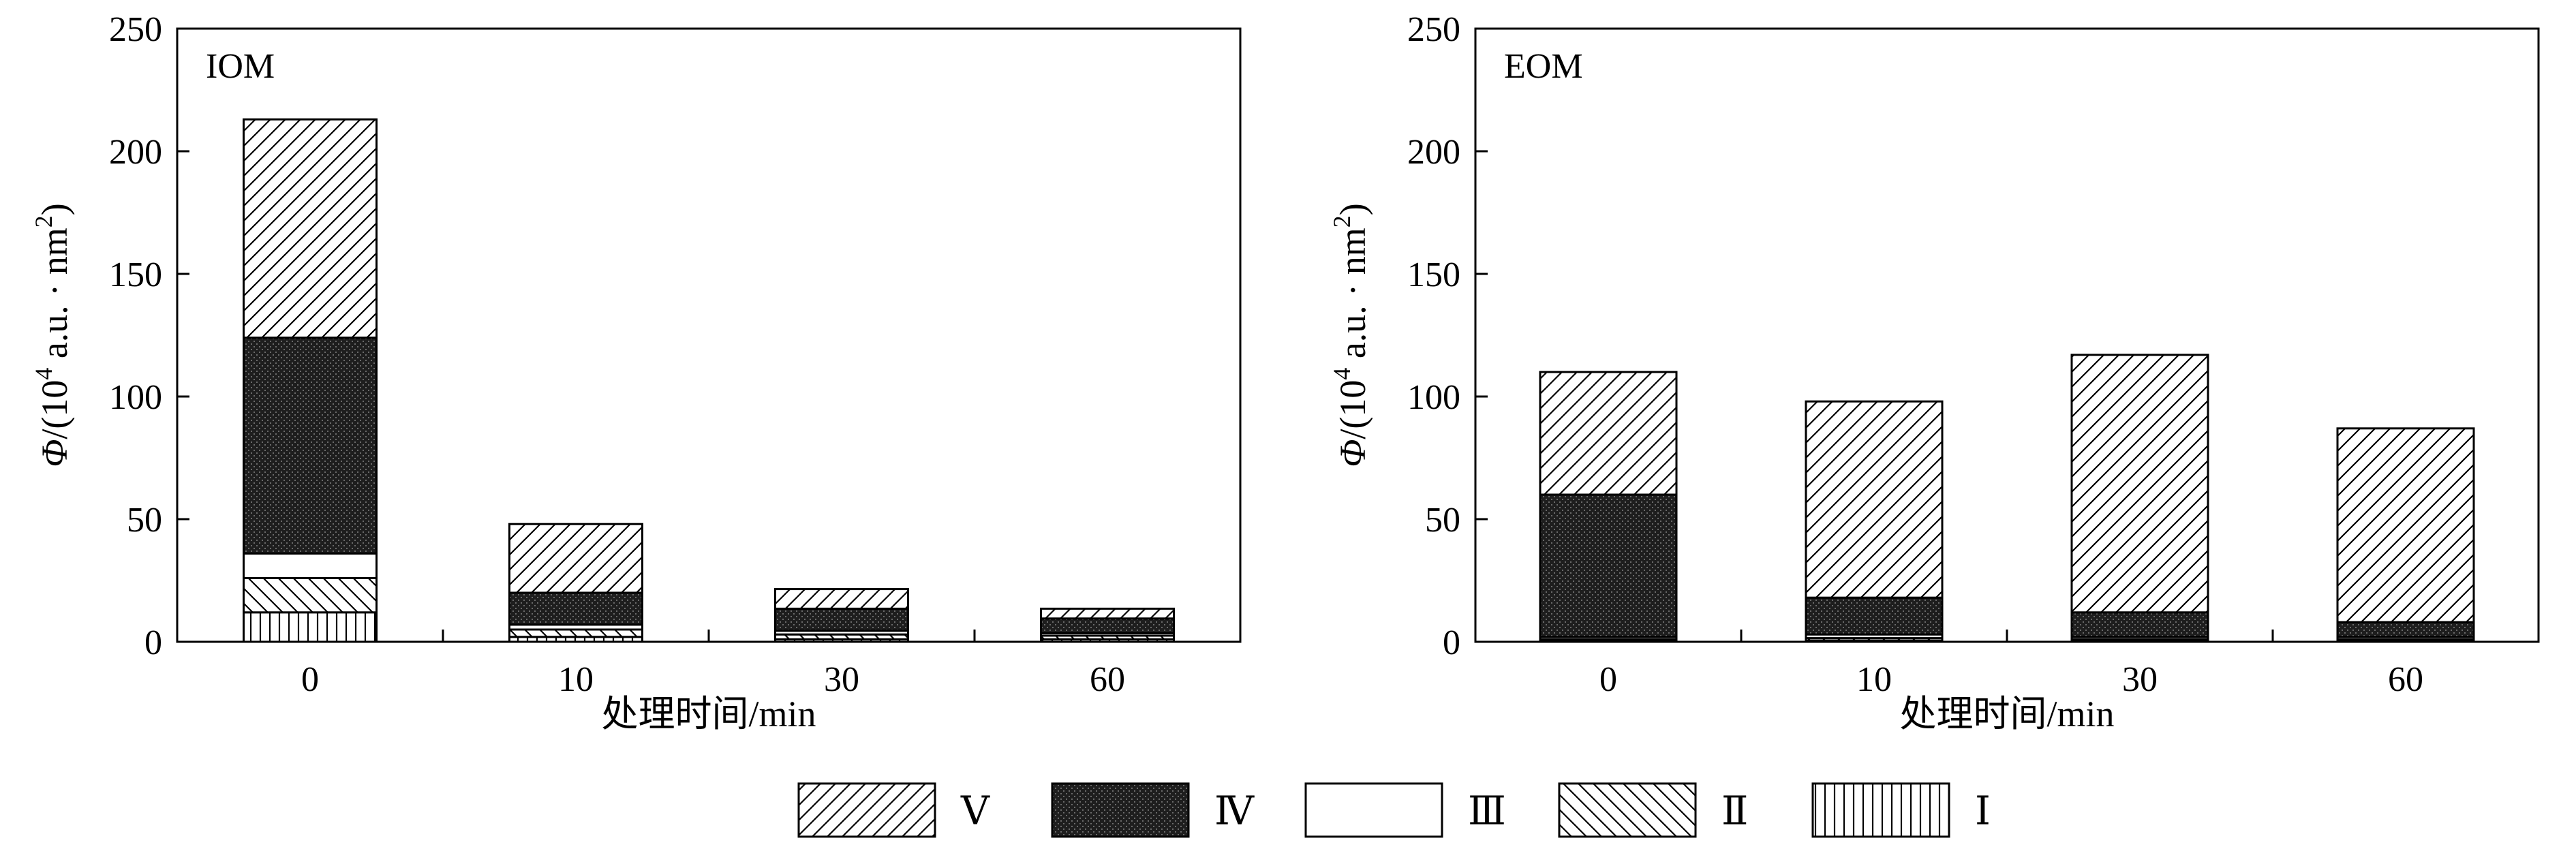 This screenshot has height=853, width=2576. What do you see at coordinates (1234, 811) in the screenshot?
I see `legend-label: Ⅳ` at bounding box center [1234, 811].